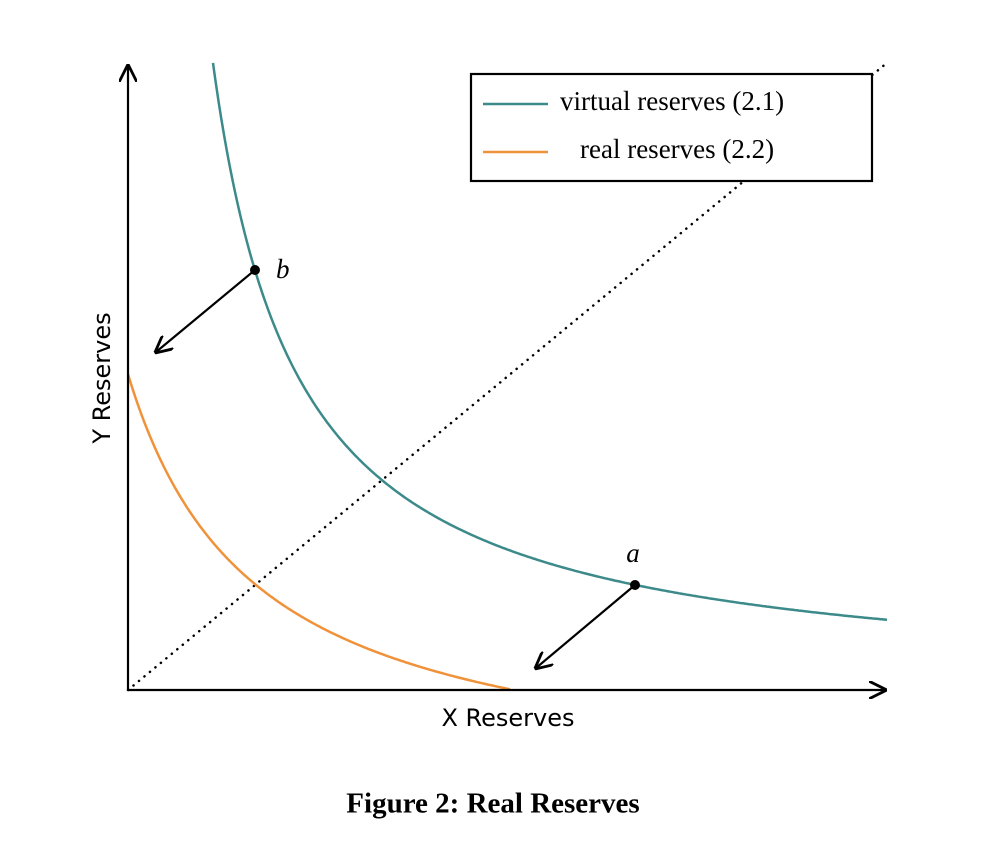 The height and width of the screenshot is (860, 986). Describe the element at coordinates (672, 101) in the screenshot. I see `legend-label: virtual reserves (2.1)` at that location.